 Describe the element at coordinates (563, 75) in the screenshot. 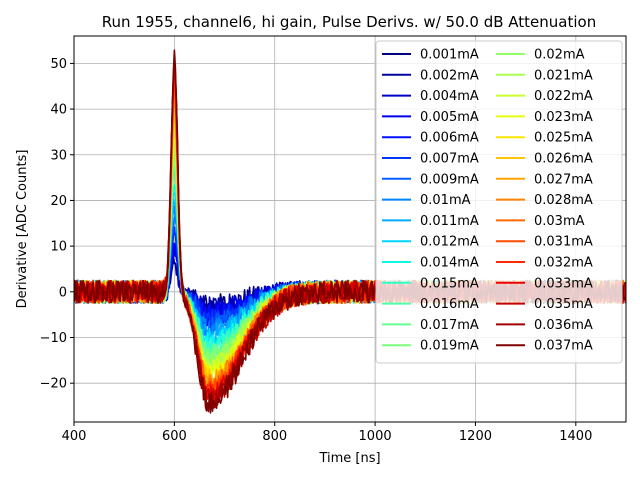

I see `legend-label: 0.021mA` at that location.